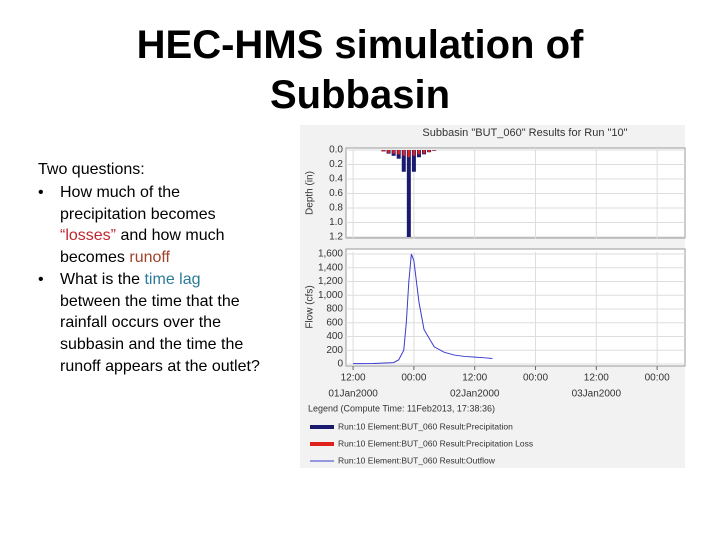 The image size is (720, 540). Describe the element at coordinates (334, 336) in the screenshot. I see `y-tick-label: 400` at that location.